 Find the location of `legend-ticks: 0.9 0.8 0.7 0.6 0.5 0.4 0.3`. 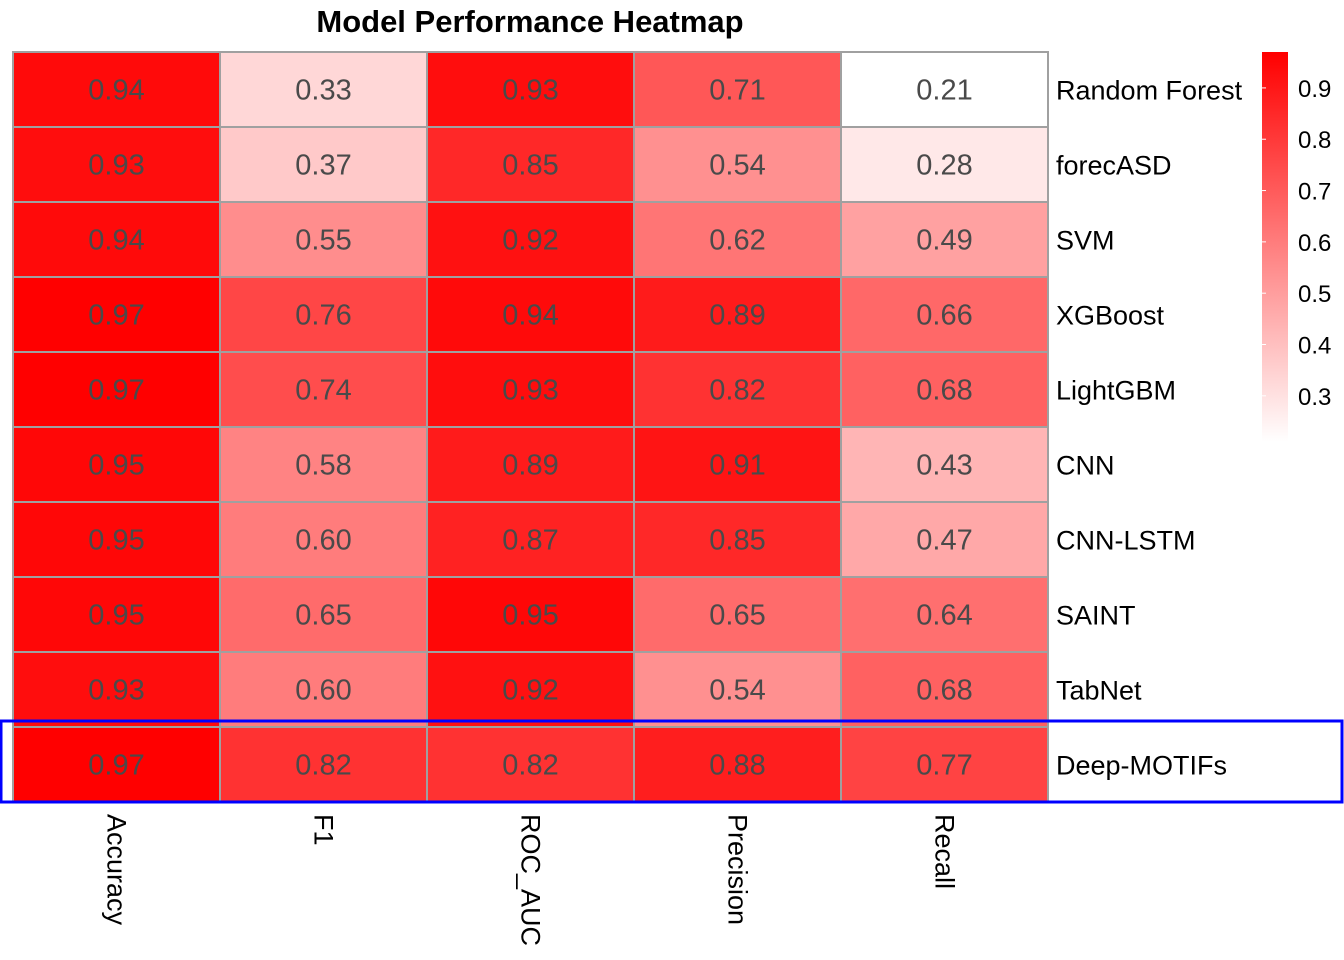

legend-ticks: 0.9 0.8 0.7 0.6 0.5 0.4 0.3 is located at coordinates (1296, 243).